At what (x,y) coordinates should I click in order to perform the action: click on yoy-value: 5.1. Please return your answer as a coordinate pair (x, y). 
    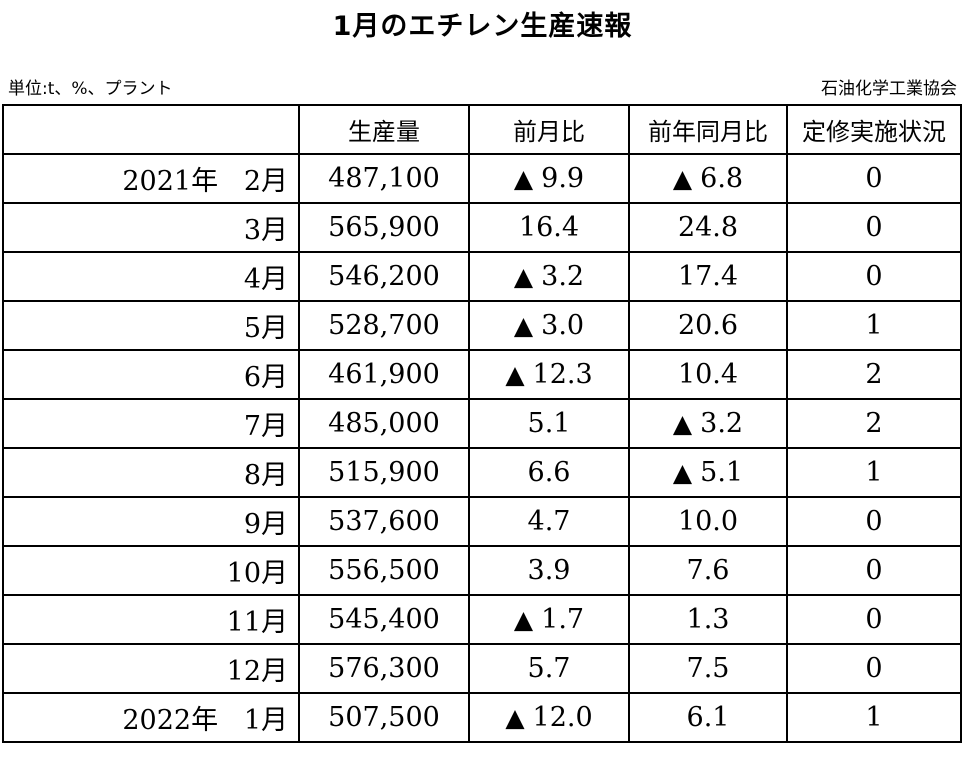
    Looking at the image, I should click on (722, 472).